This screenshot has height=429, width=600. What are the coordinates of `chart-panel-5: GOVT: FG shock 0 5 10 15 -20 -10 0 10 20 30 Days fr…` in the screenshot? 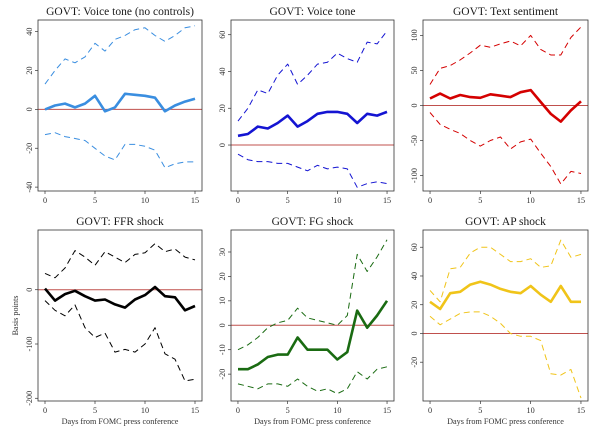 It's located at (306, 321).